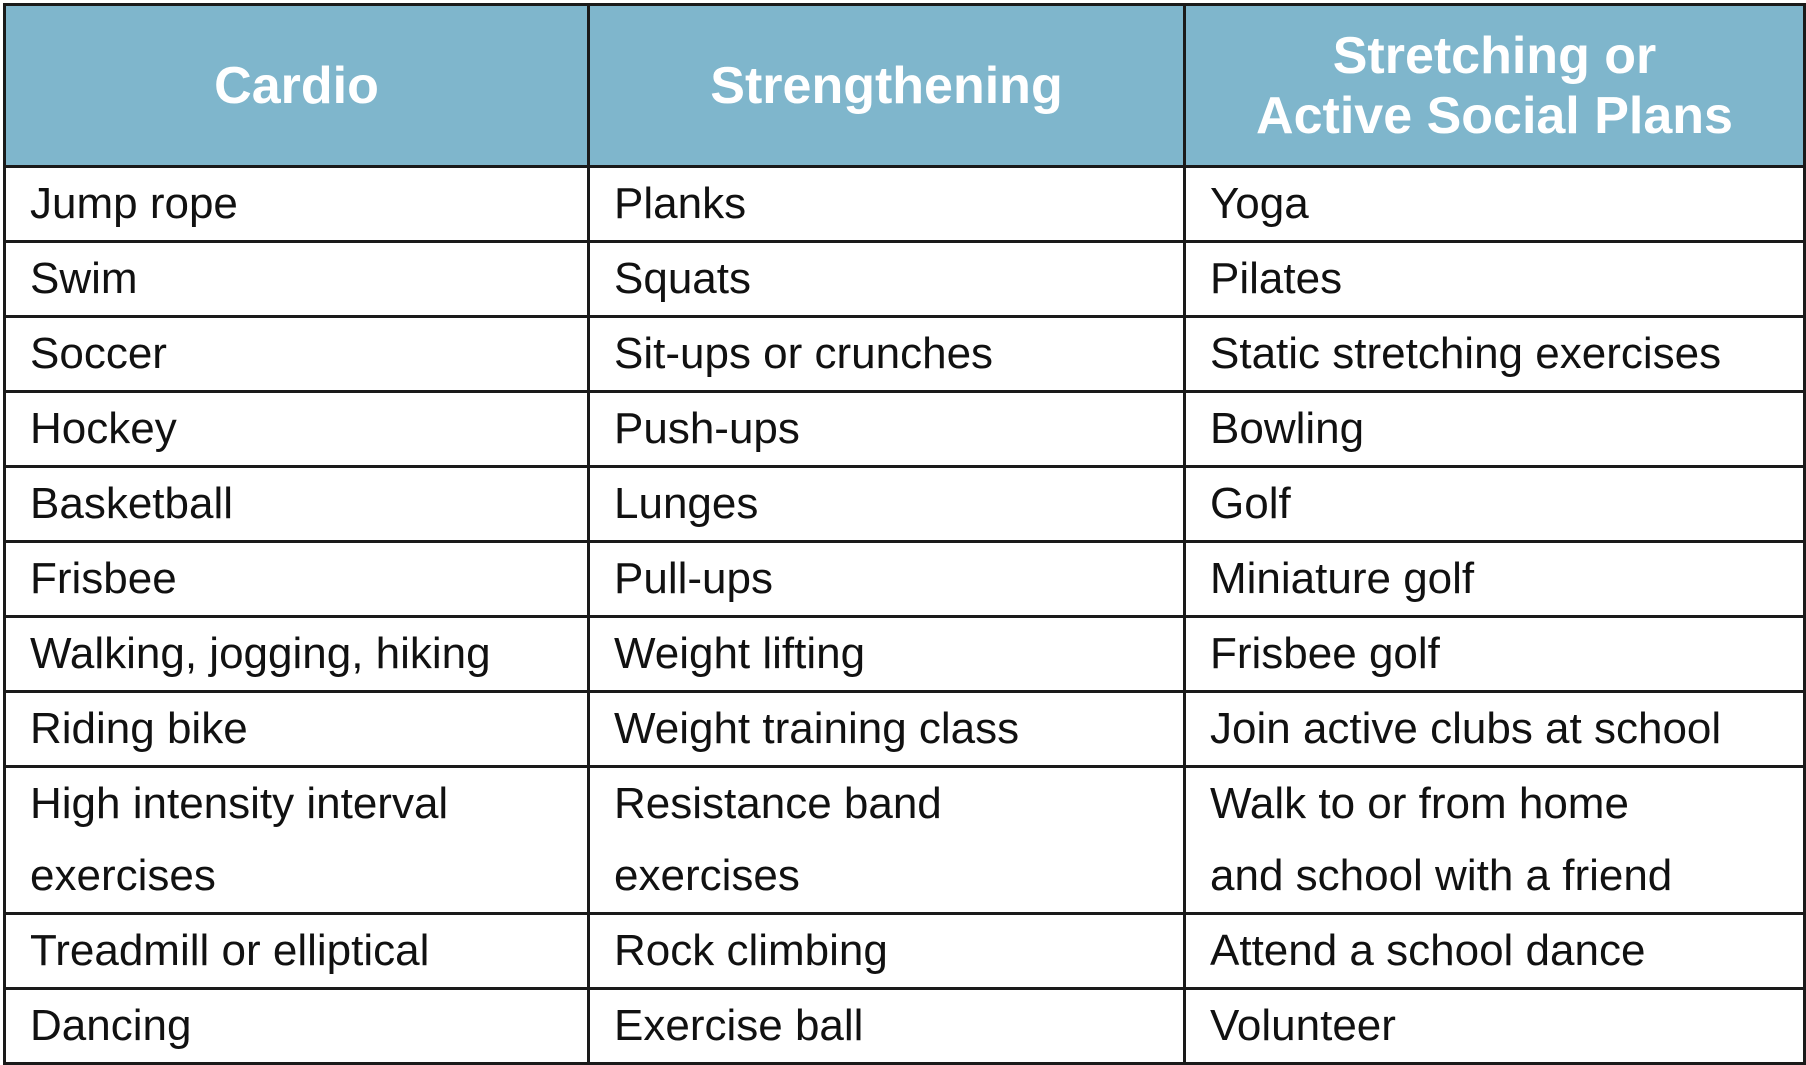  I want to click on cell-stretching-social: Yoga, so click(1494, 204).